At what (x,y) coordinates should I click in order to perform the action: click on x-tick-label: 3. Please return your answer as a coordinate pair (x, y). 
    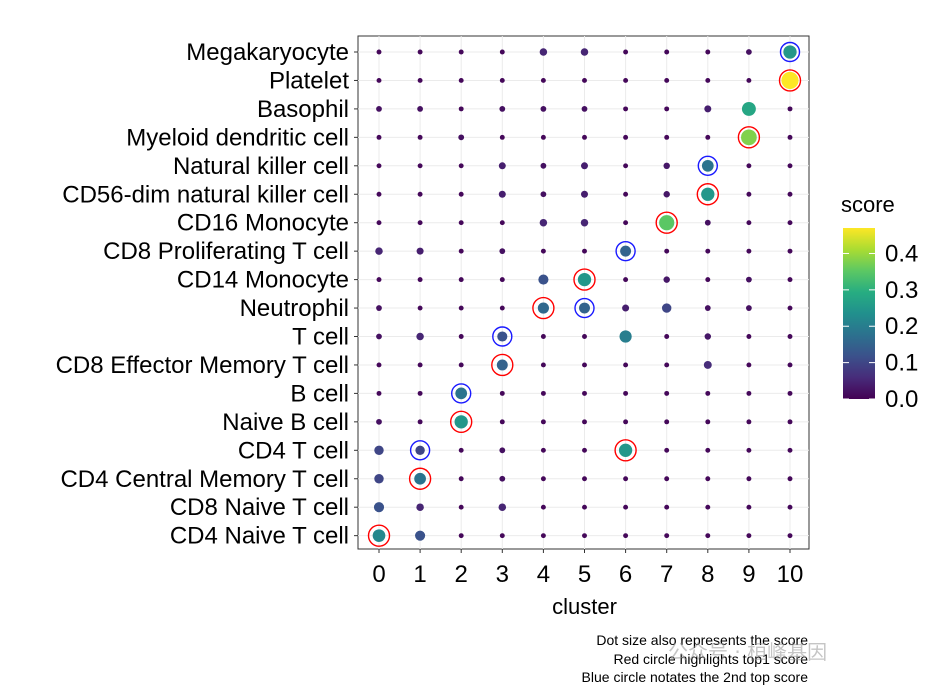
    Looking at the image, I should click on (502, 574).